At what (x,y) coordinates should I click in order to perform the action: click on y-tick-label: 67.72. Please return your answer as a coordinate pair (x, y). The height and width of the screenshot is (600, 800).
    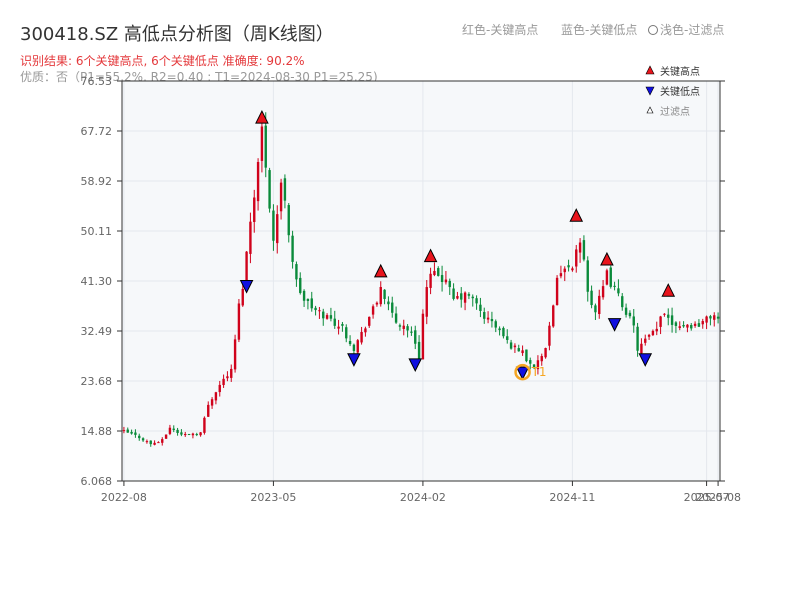
    Looking at the image, I should click on (97, 131).